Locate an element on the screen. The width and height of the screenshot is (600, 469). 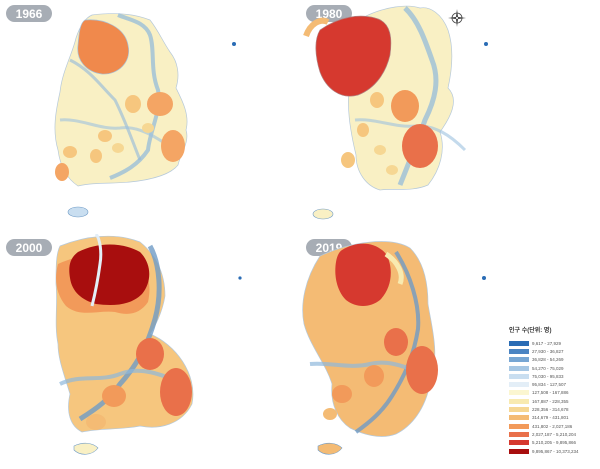
legend-label: 95,834 - 127,507 is located at coordinates (549, 385).